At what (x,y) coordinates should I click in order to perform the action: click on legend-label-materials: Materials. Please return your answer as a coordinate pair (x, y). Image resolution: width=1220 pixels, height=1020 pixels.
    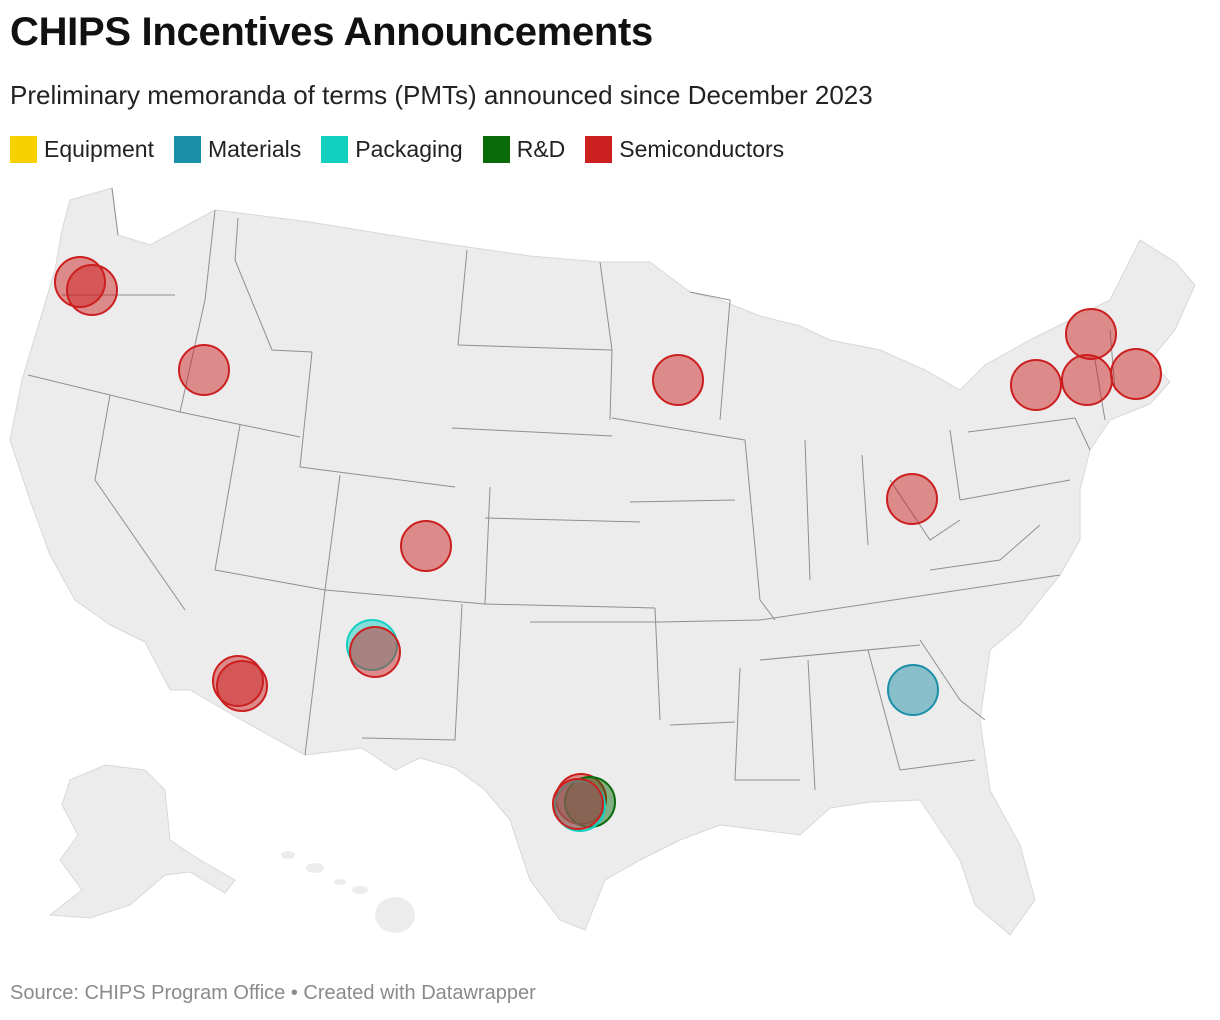
    Looking at the image, I should click on (254, 149).